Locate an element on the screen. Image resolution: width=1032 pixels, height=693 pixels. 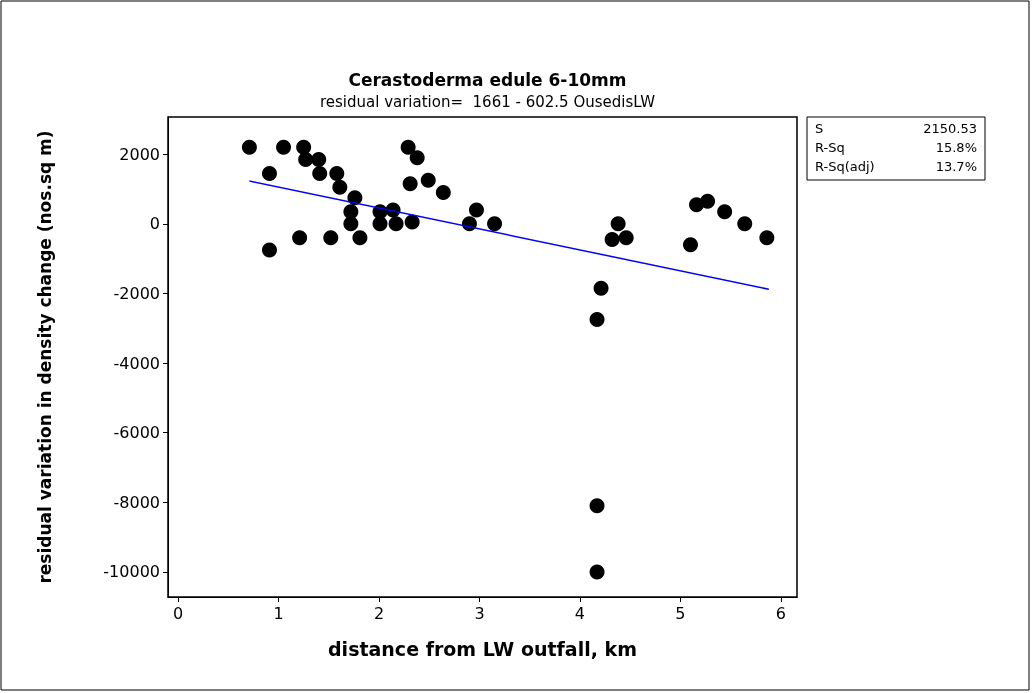
y-axis-title: residual variation in density change (nos.sq m) is located at coordinates (44, 357).